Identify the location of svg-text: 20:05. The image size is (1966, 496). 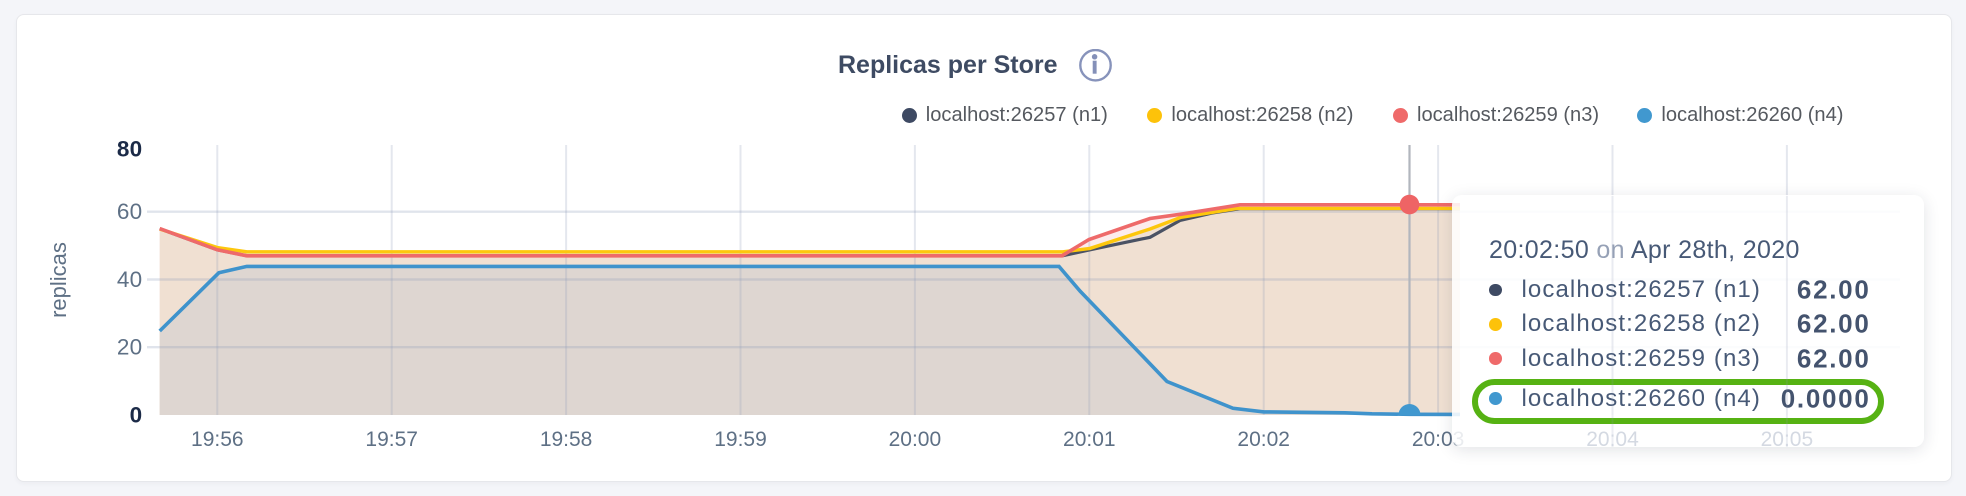
(1787, 439).